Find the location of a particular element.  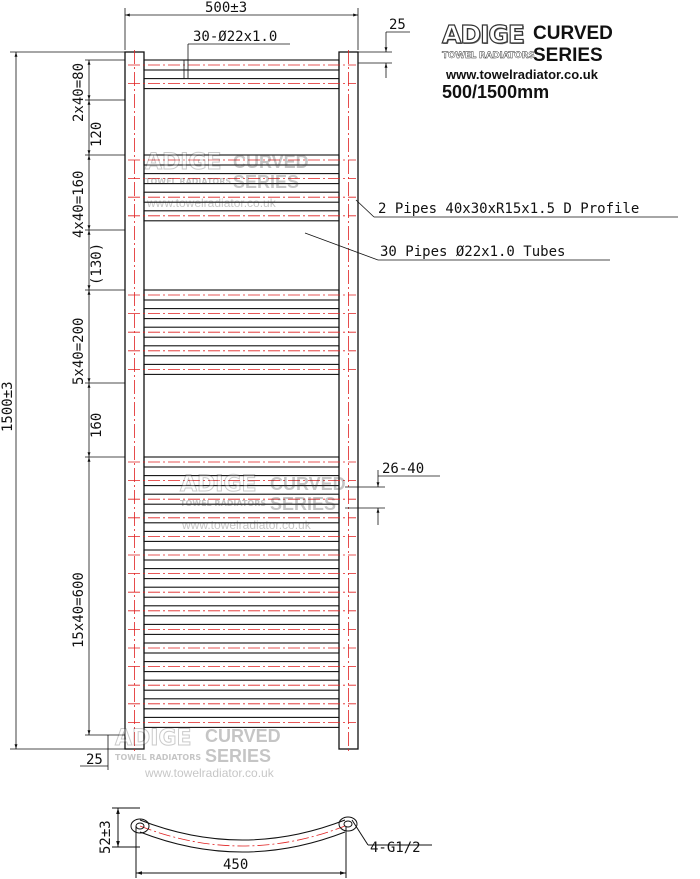

centres-label: 450 is located at coordinates (235, 865).